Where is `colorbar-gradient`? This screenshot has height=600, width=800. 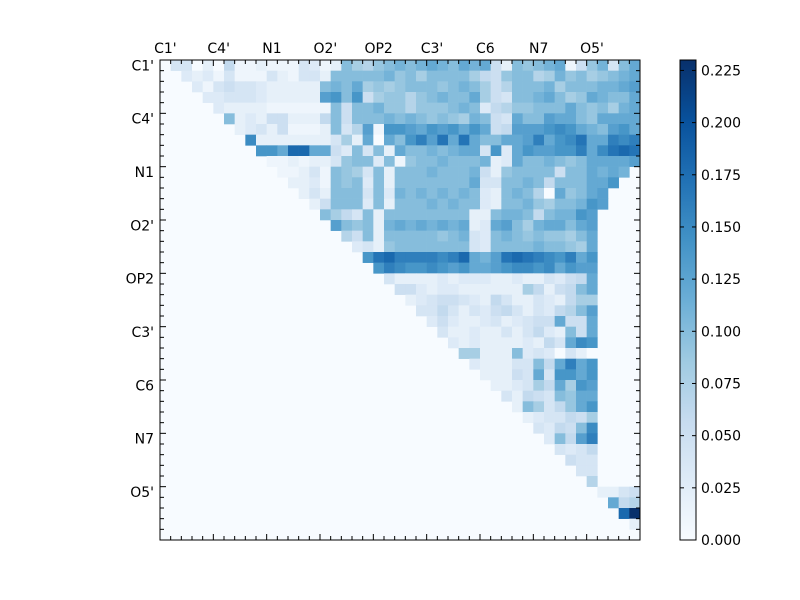 colorbar-gradient is located at coordinates (688, 300).